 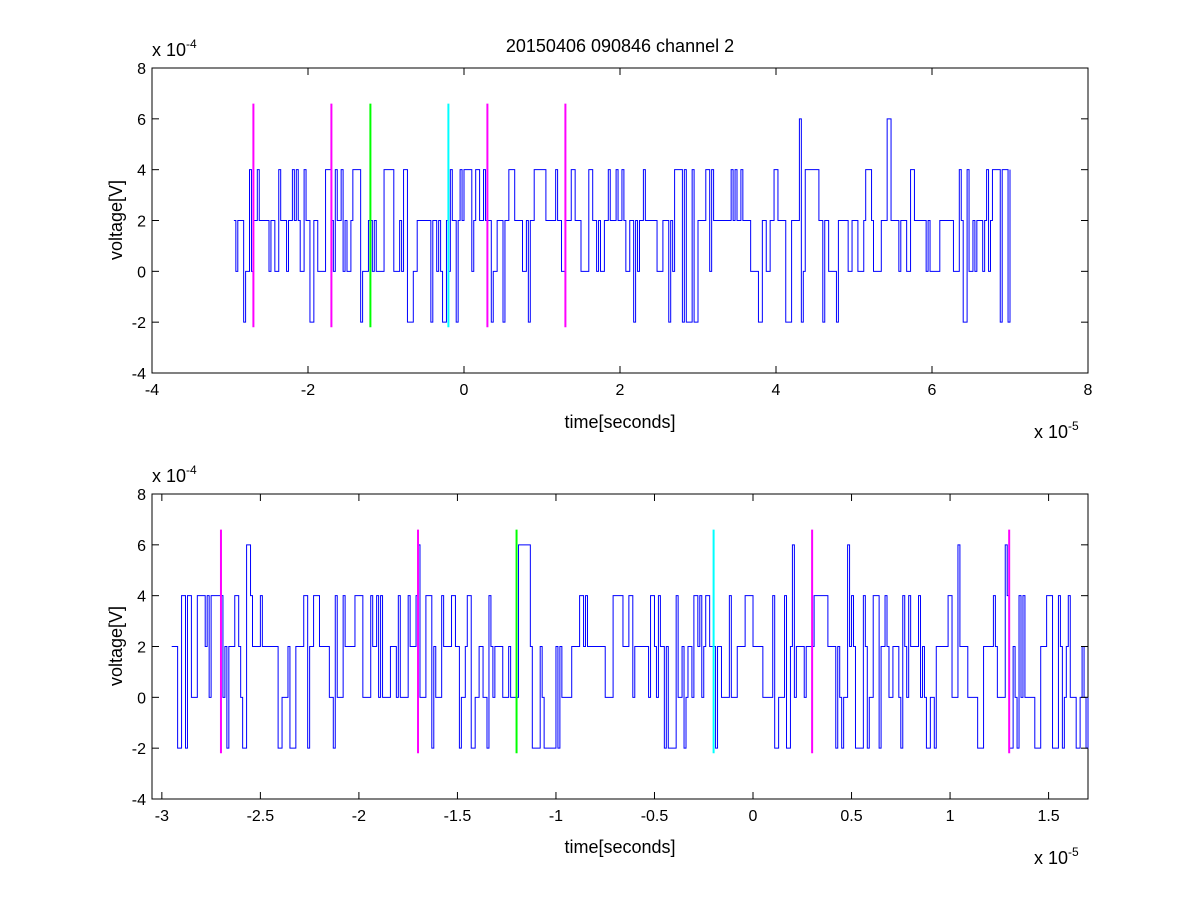 I want to click on top-x-tick-label: 0, so click(x=464, y=390).